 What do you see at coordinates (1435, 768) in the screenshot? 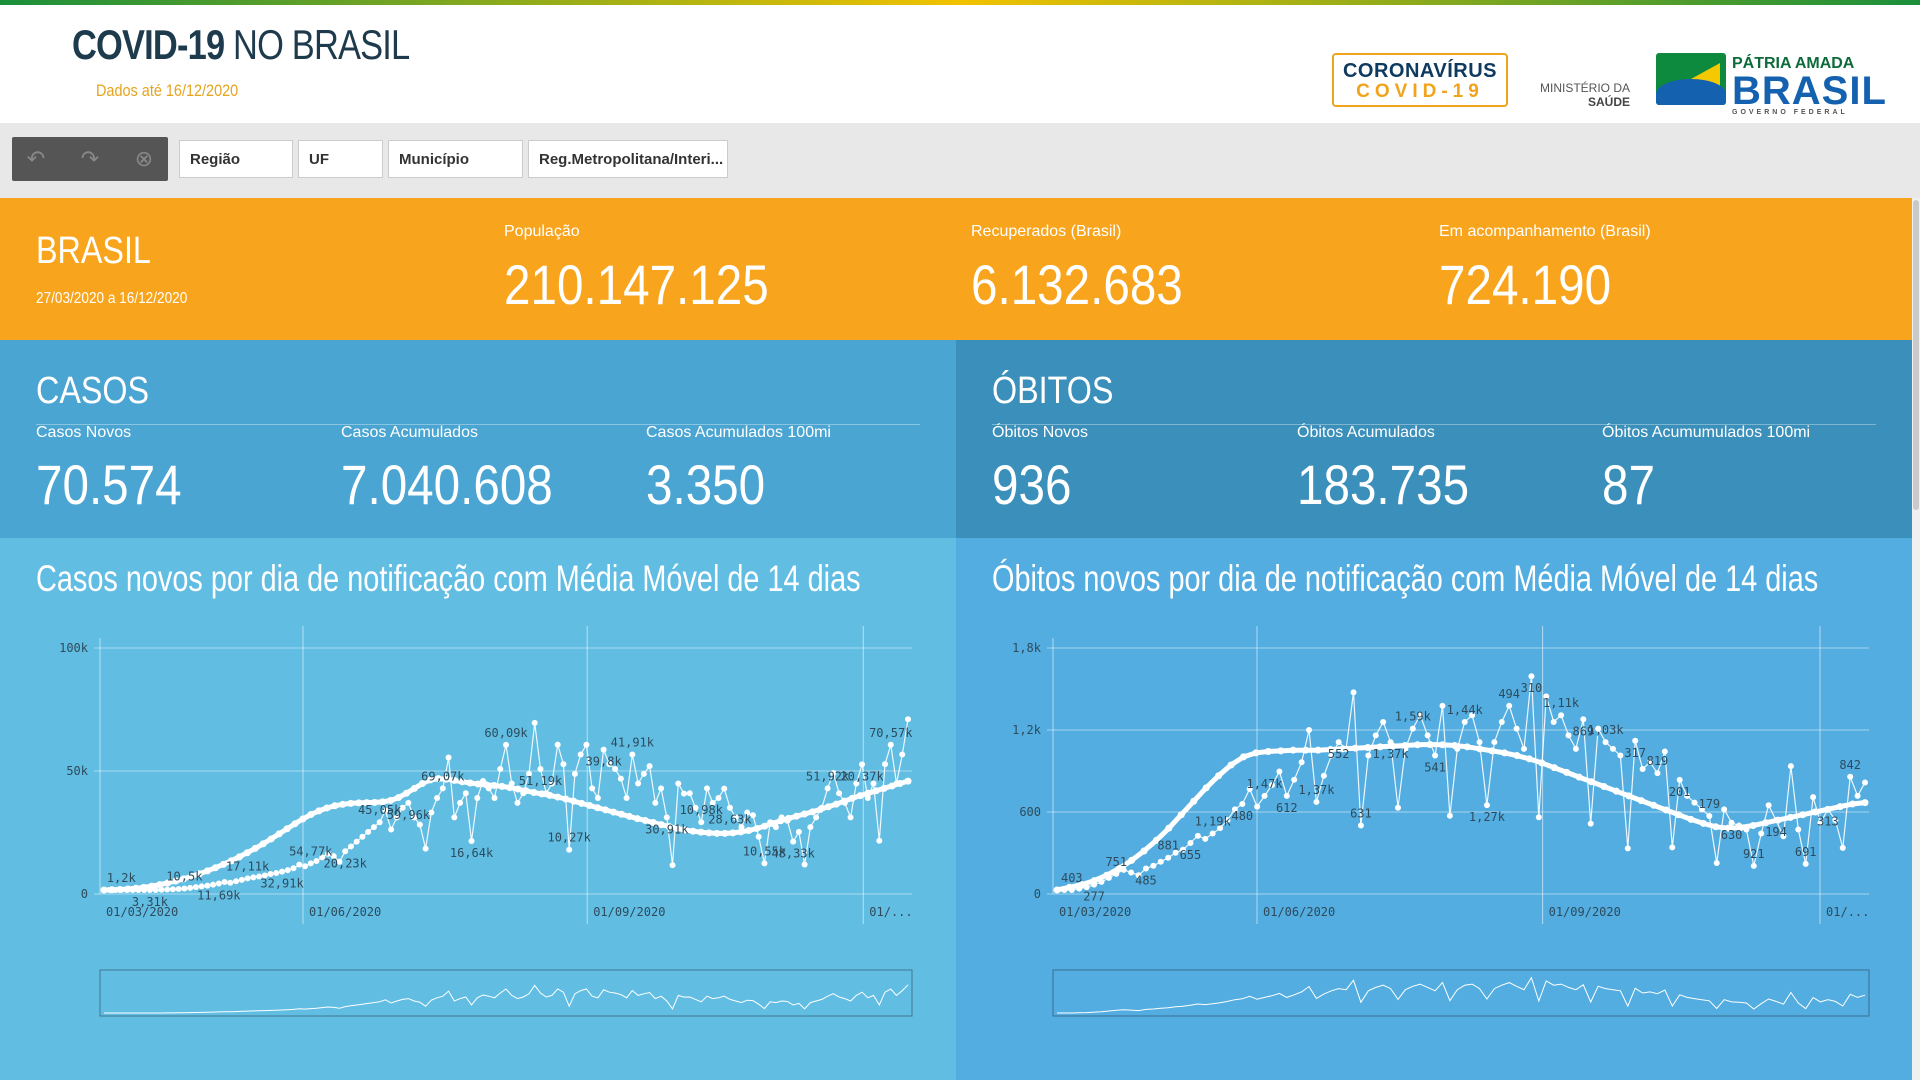
I see `data-label: 541` at bounding box center [1435, 768].